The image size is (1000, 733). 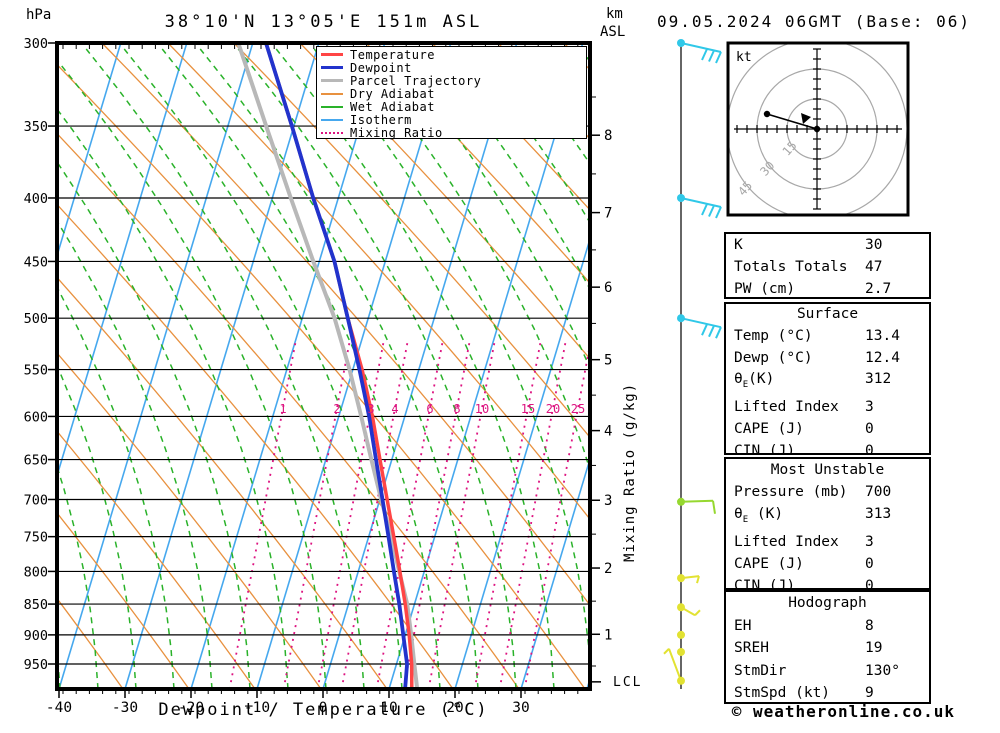 What do you see at coordinates (36, 538) in the screenshot?
I see `pressure-tick-label: 750` at bounding box center [36, 538].